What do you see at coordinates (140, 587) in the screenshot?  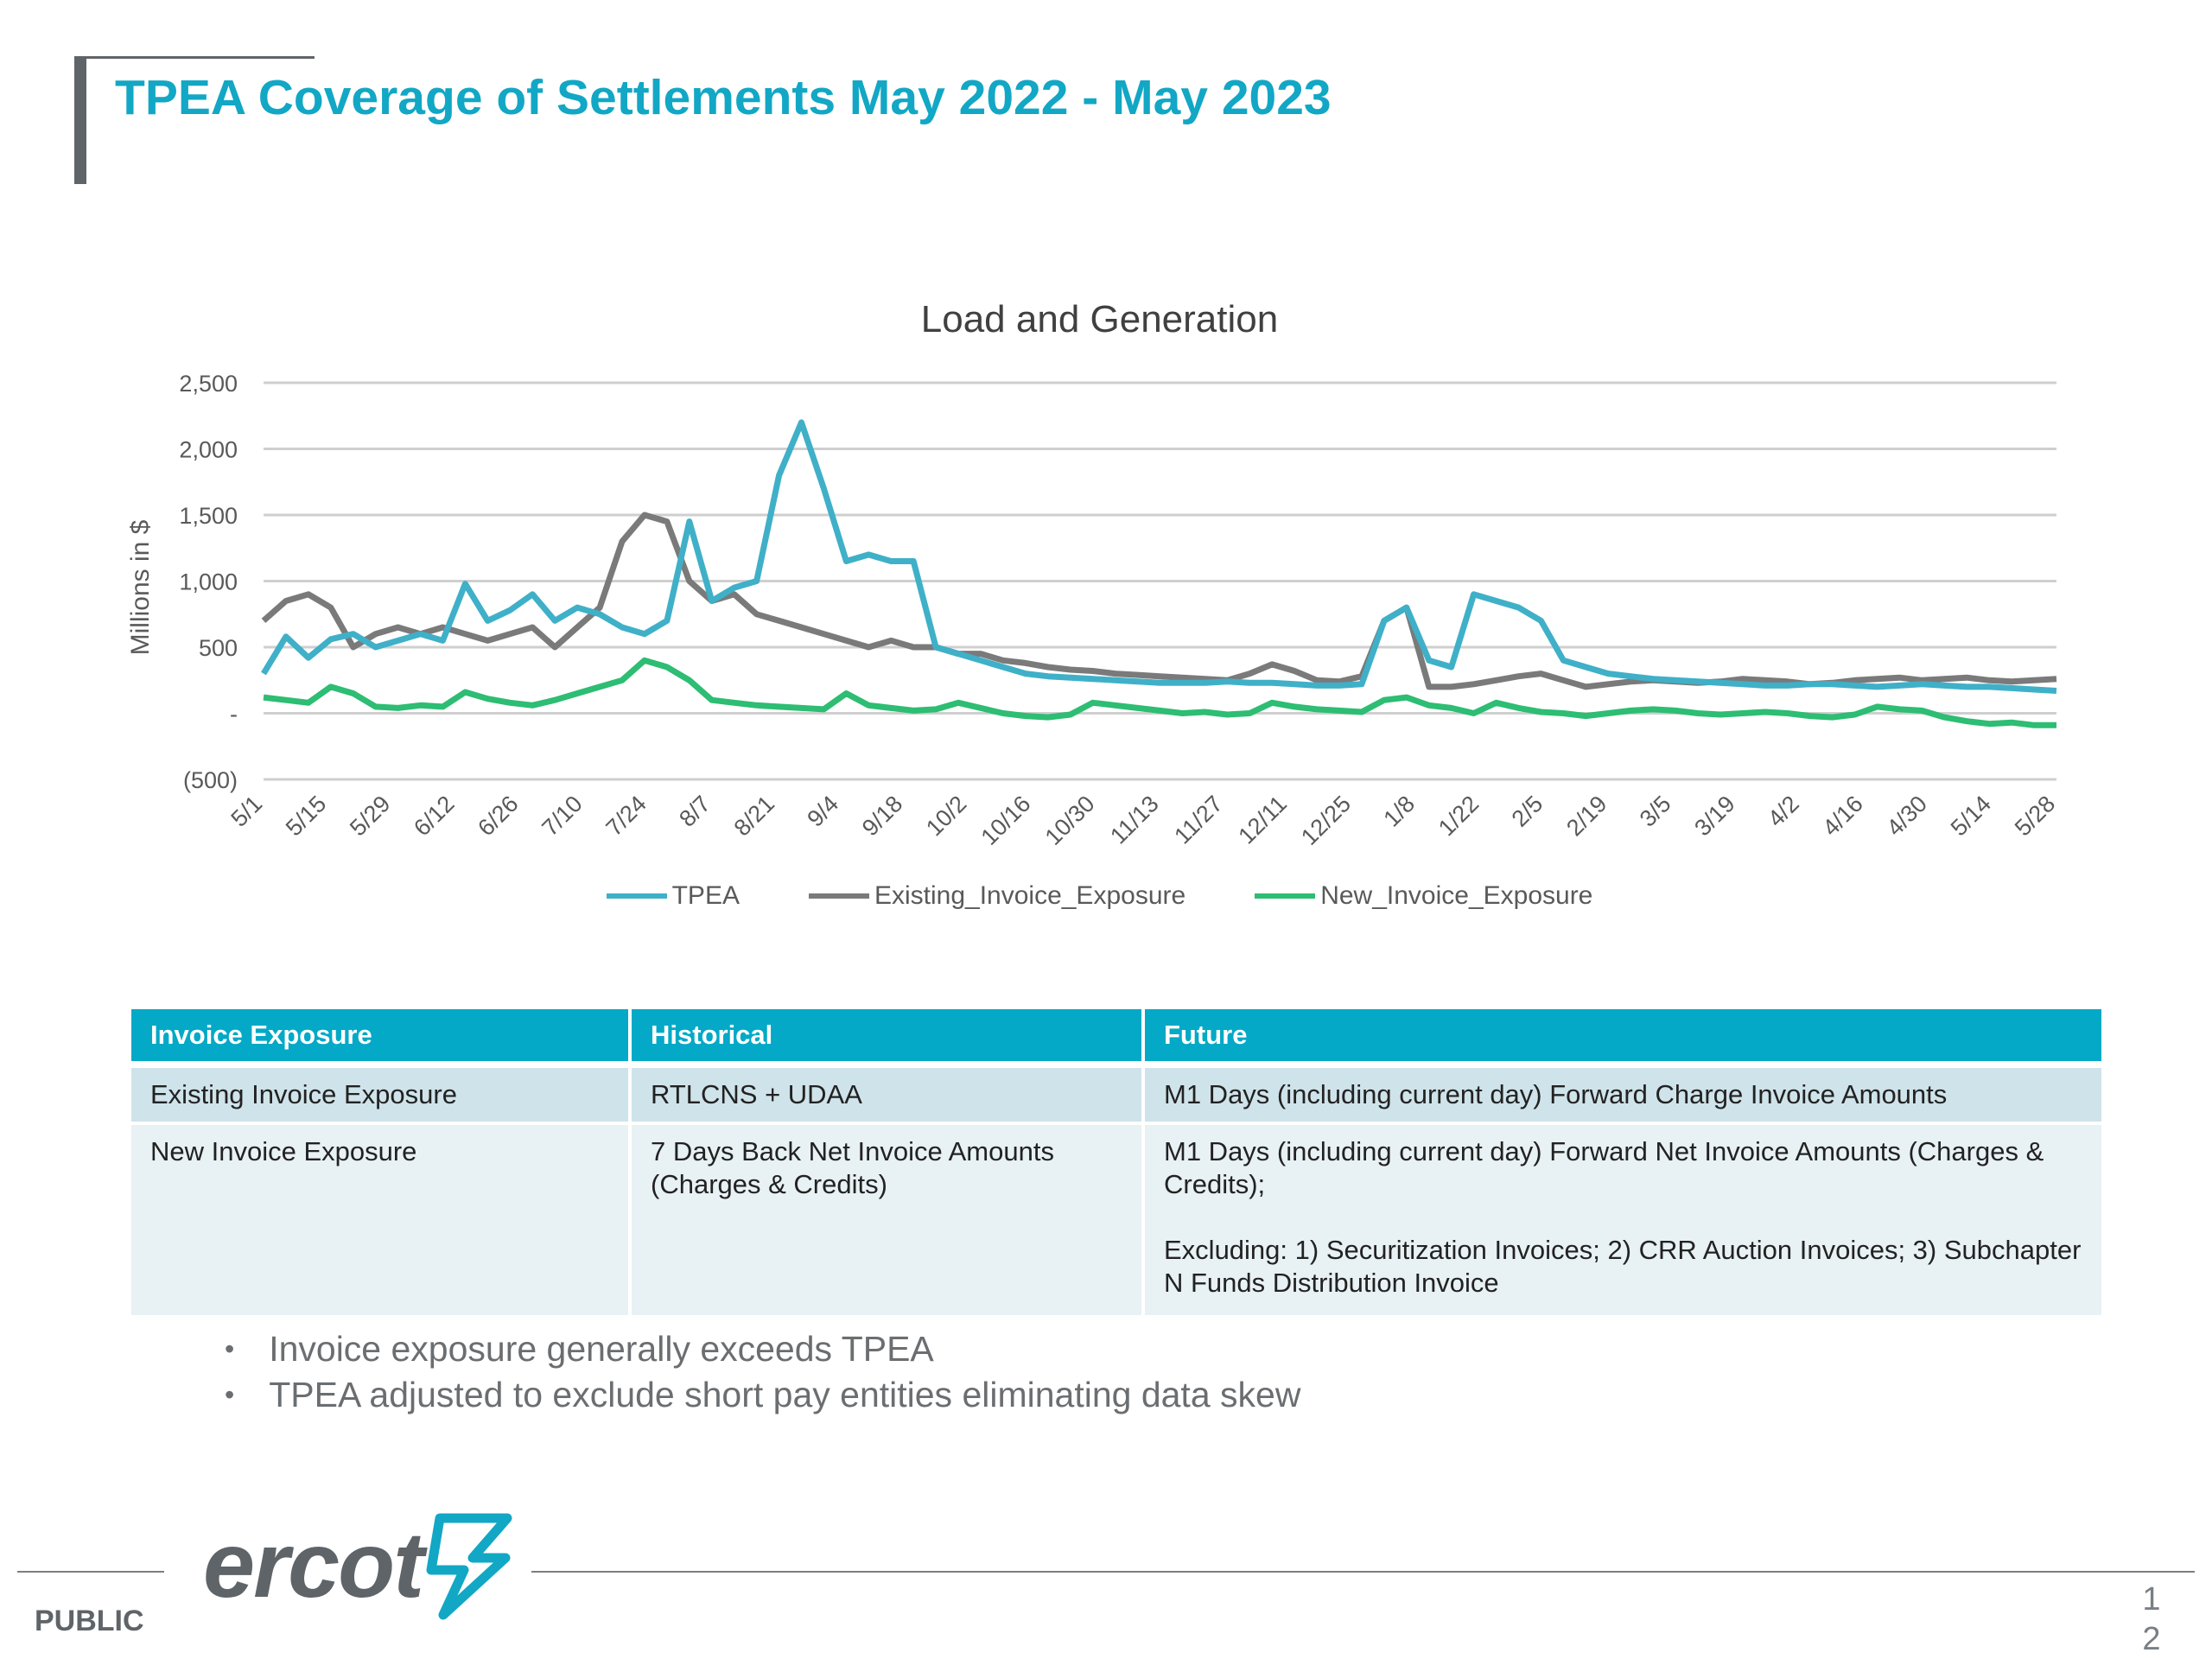 I see `y-axis-label: Millions in $` at bounding box center [140, 587].